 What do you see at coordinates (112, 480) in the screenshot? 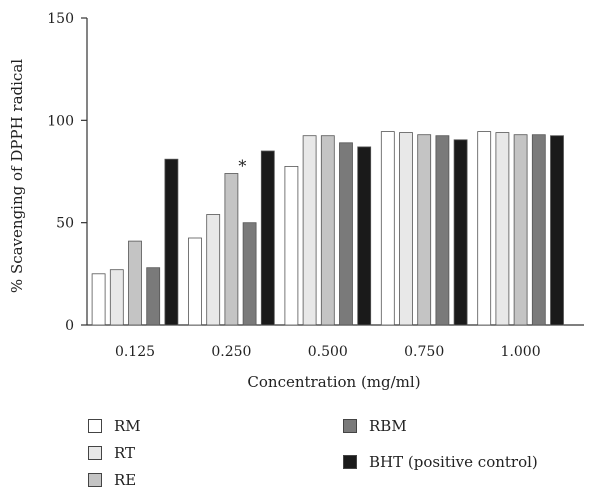
I see `legend-item-re: RE` at bounding box center [112, 480].